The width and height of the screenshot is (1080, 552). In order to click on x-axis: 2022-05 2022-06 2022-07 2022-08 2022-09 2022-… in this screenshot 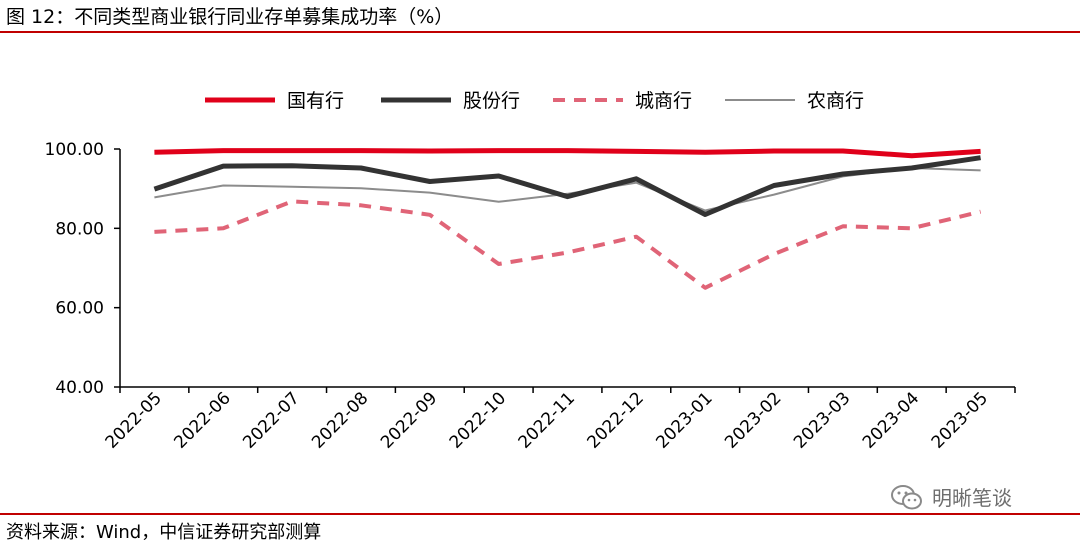, I will do `click(559, 419)`.